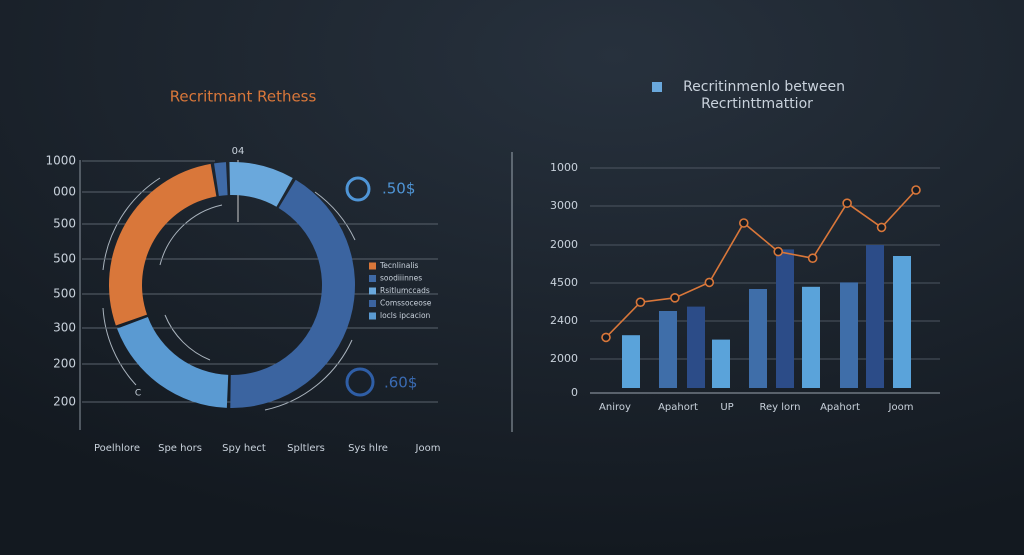 The image size is (1024, 555). What do you see at coordinates (564, 205) in the screenshot?
I see `y-label: 3000` at bounding box center [564, 205].